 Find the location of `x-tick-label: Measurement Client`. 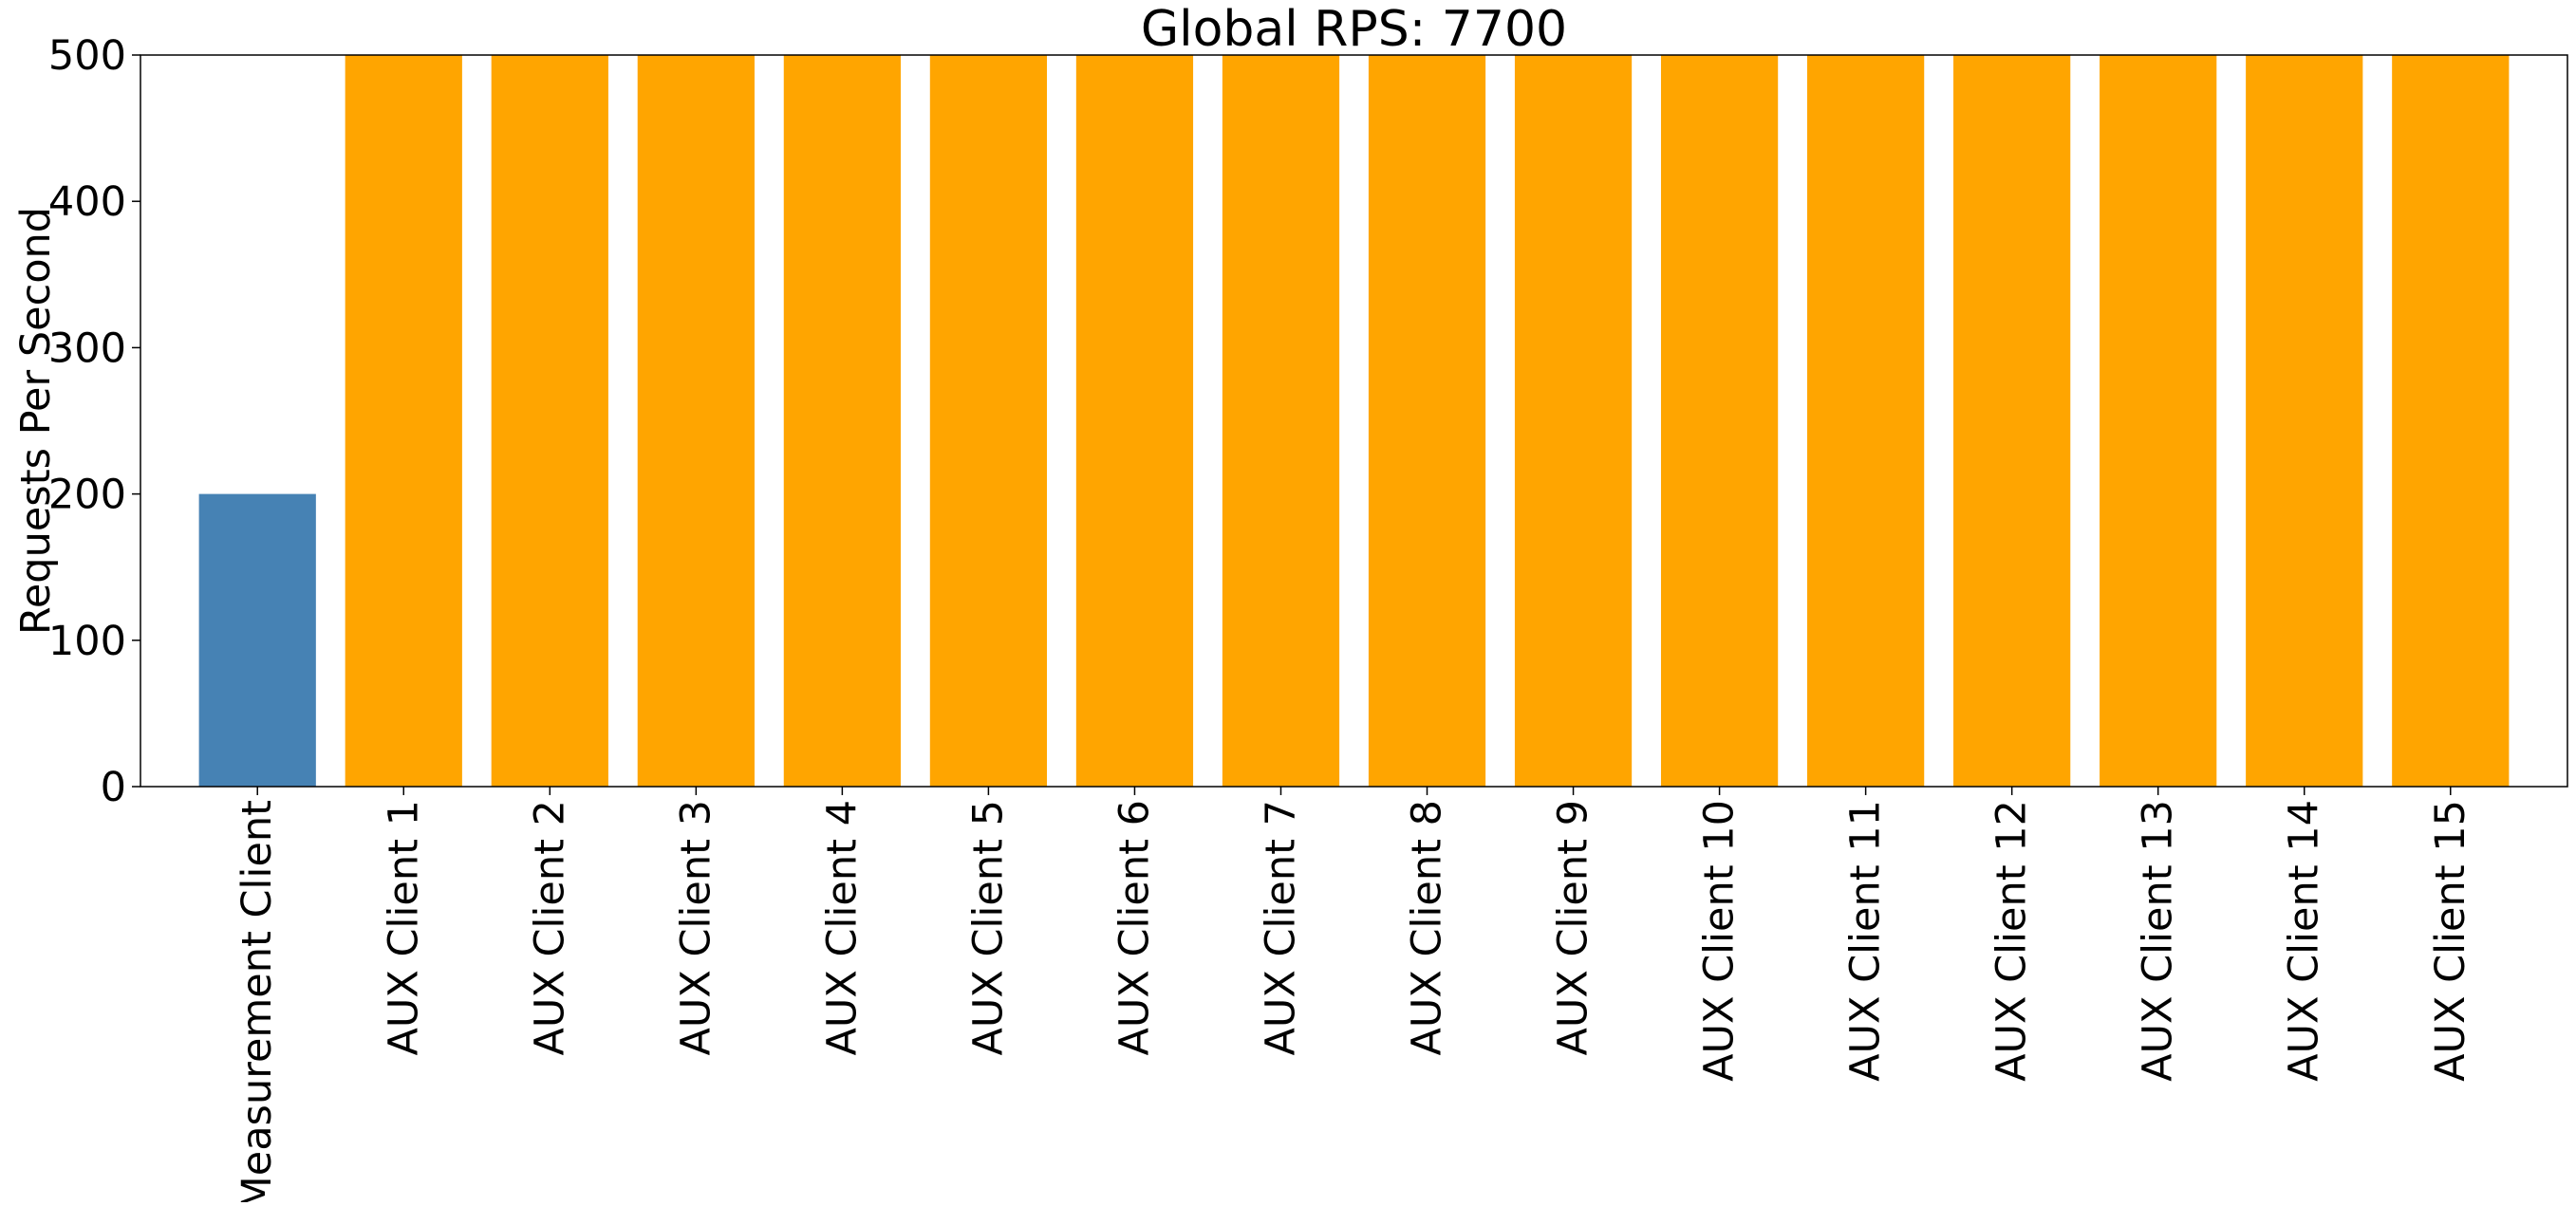

x-tick-label: Measurement Client is located at coordinates (257, 1001).